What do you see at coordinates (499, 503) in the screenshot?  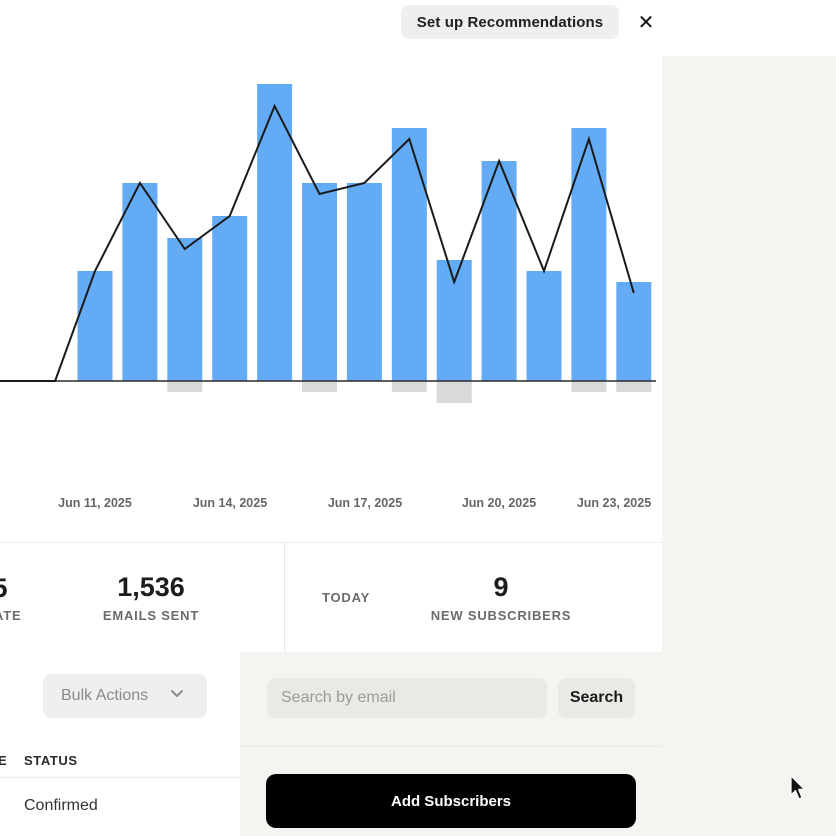 I see `x-axis-tick-label: Jun 20, 2025` at bounding box center [499, 503].